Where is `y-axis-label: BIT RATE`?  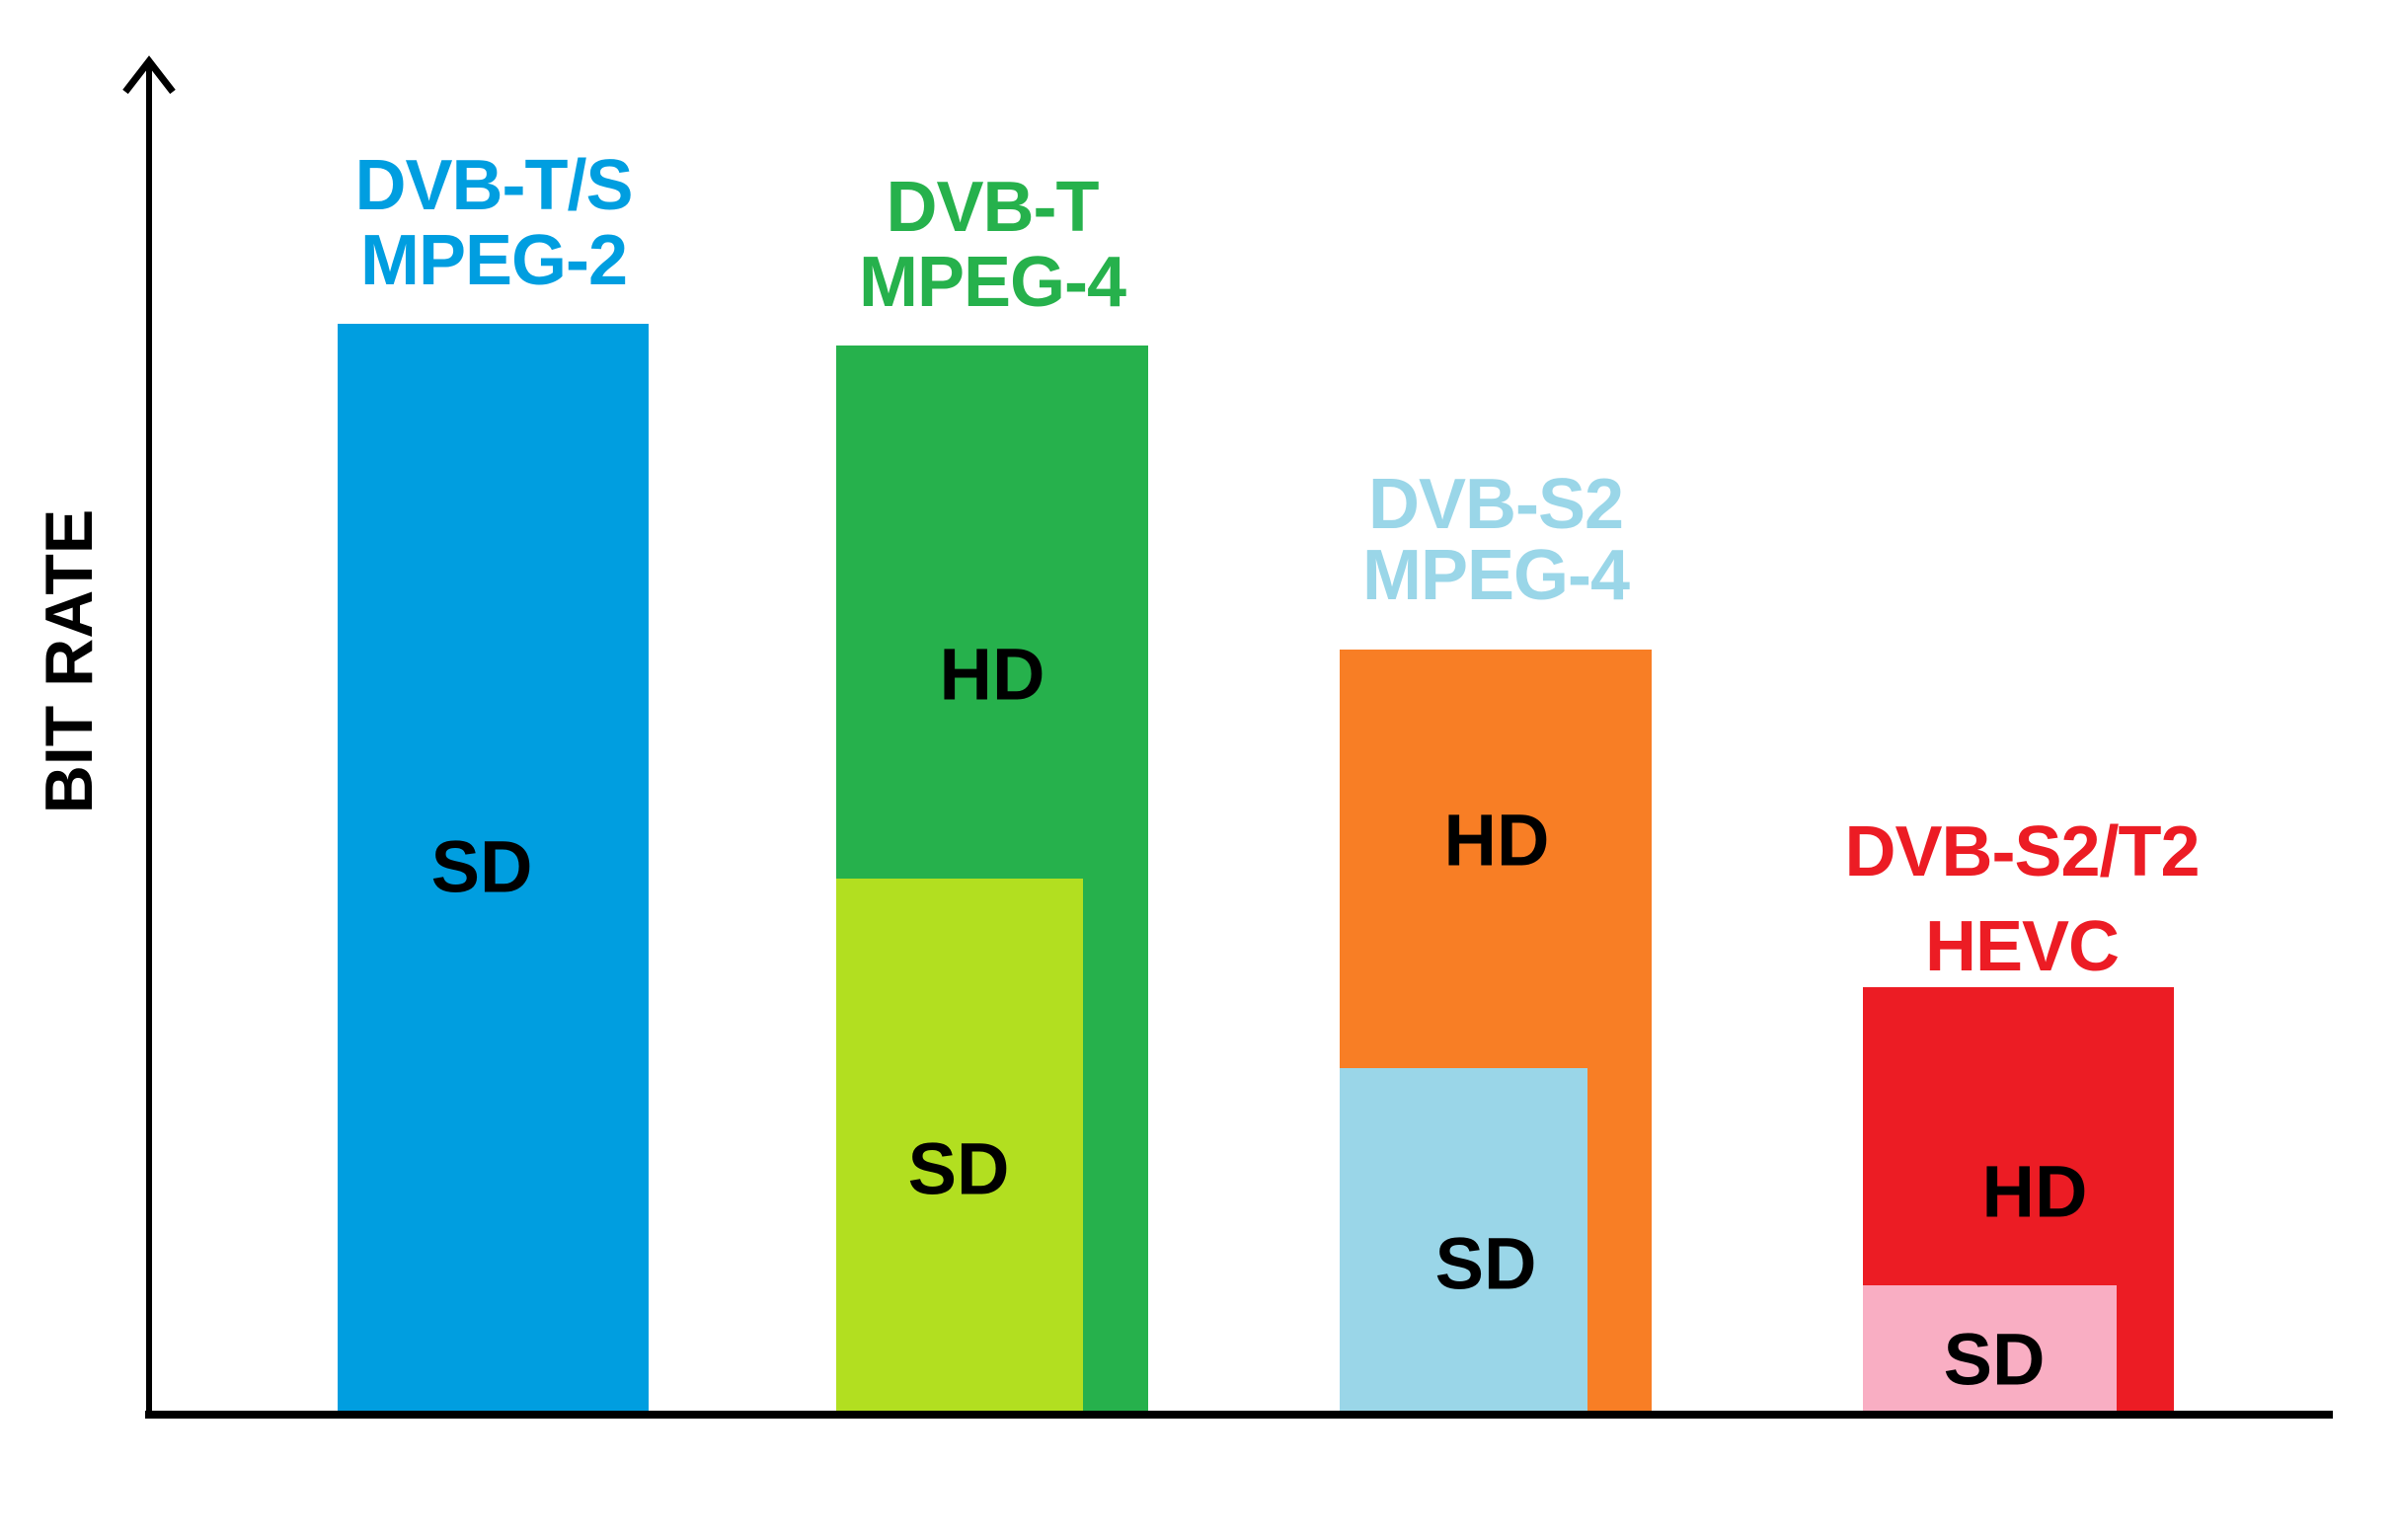 y-axis-label: BIT RATE is located at coordinates (69, 661).